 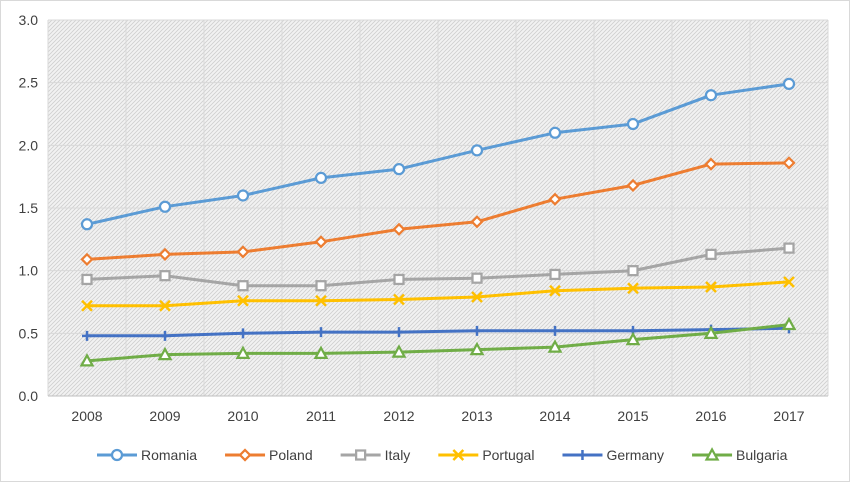 I want to click on portugal-line, so click(x=438, y=294).